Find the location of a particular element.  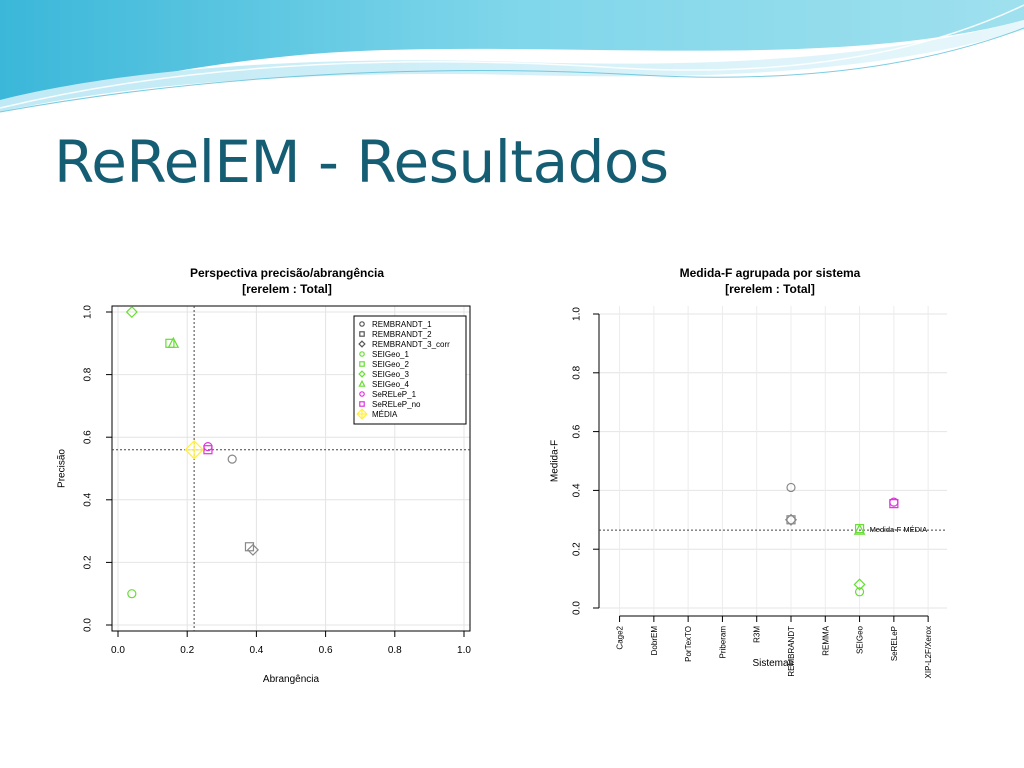

chart1-y-axis-label: Precisão is located at coordinates (62, 468).